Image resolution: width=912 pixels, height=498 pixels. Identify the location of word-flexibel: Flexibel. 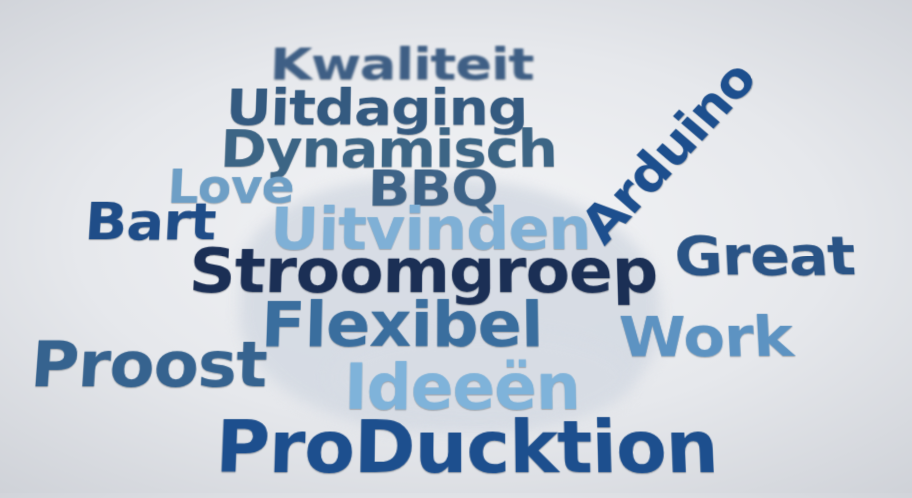
(401, 325).